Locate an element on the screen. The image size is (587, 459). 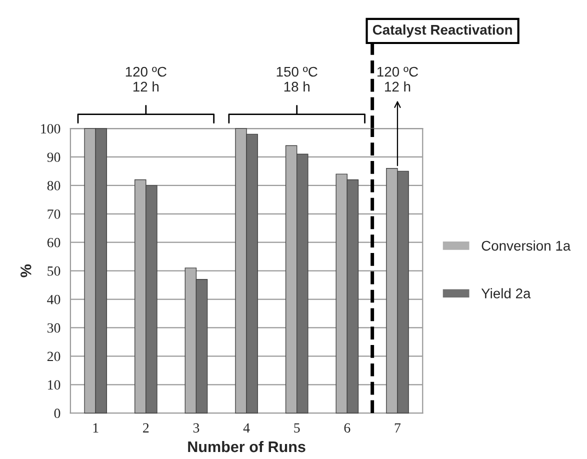
x-tick-label: 7 is located at coordinates (397, 427).